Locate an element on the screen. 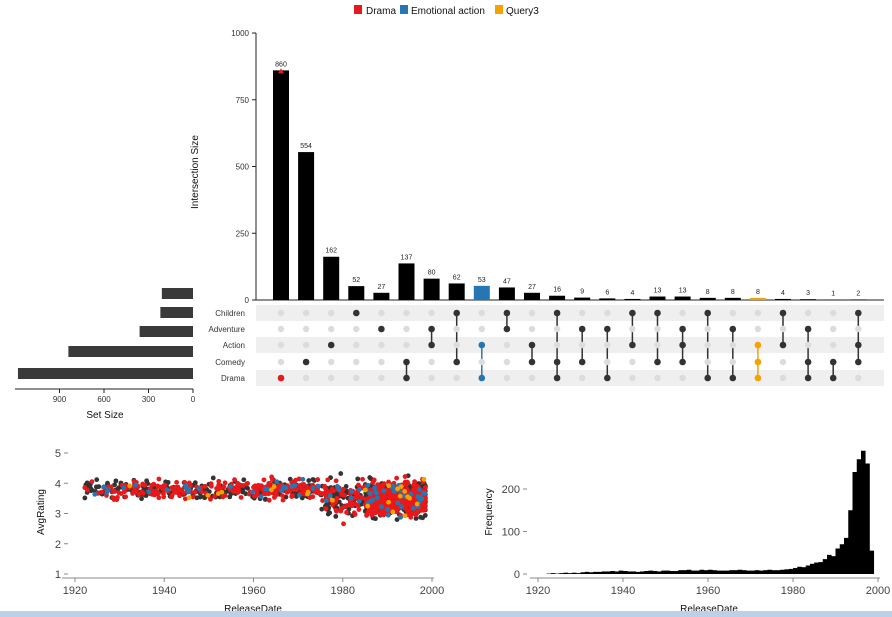 This screenshot has width=892, height=617. intersection-bar-label: 162 is located at coordinates (331, 251).